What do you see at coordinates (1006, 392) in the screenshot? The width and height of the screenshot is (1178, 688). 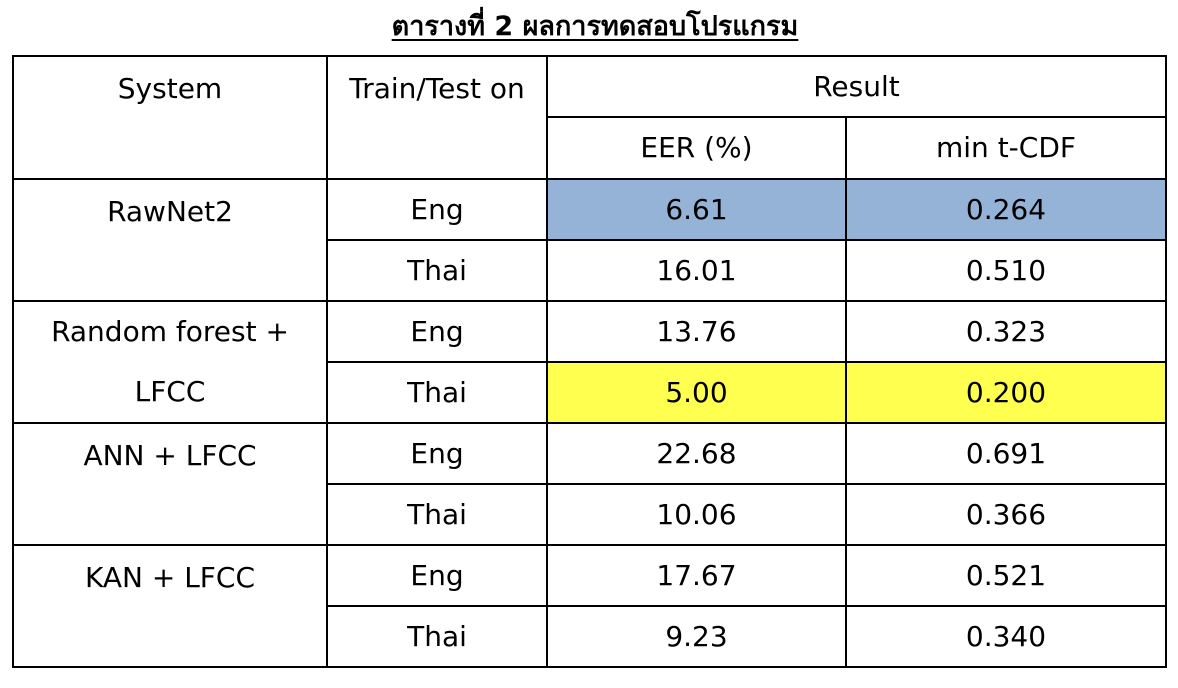 I see `tdcf-cell: 0.200` at bounding box center [1006, 392].